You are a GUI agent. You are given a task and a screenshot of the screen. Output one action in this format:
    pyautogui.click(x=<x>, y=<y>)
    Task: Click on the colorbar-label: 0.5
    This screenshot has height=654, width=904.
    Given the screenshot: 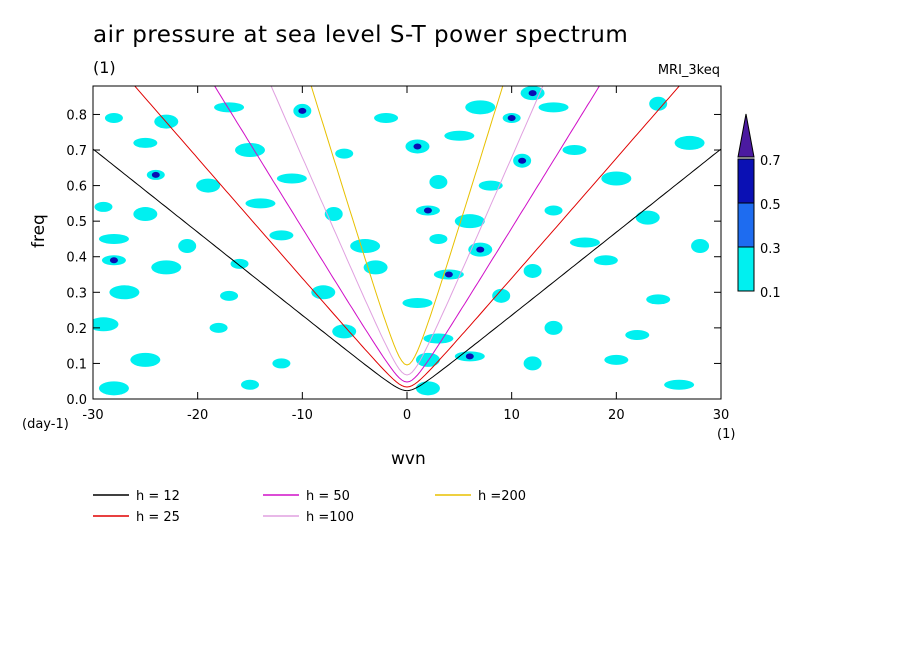 What is the action you would take?
    pyautogui.click(x=770, y=205)
    